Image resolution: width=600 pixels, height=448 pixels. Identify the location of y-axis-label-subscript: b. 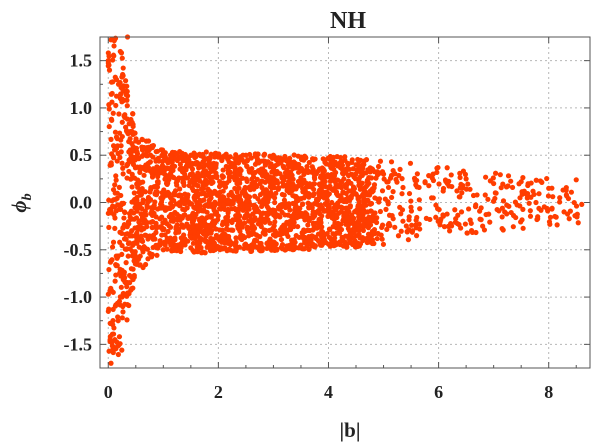
(27, 196).